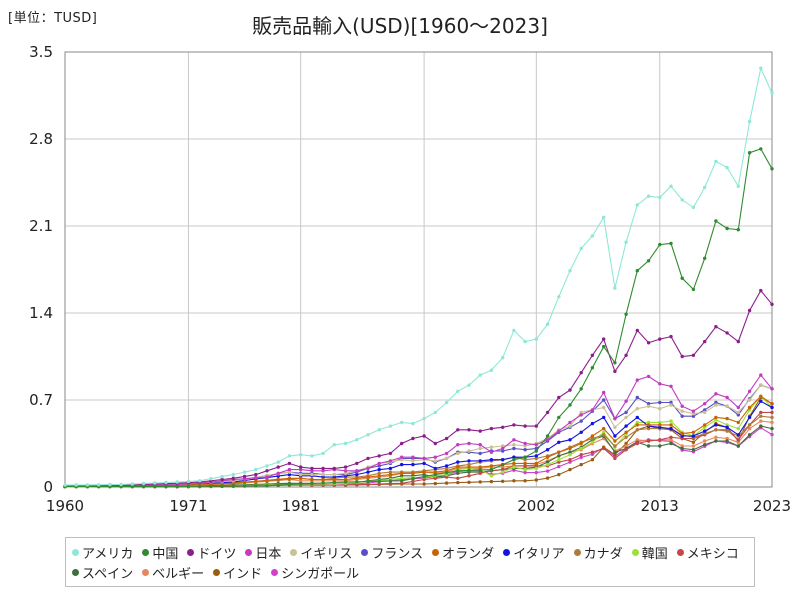 The image size is (800, 600). I want to click on legend-item: イタリア, so click(534, 552).